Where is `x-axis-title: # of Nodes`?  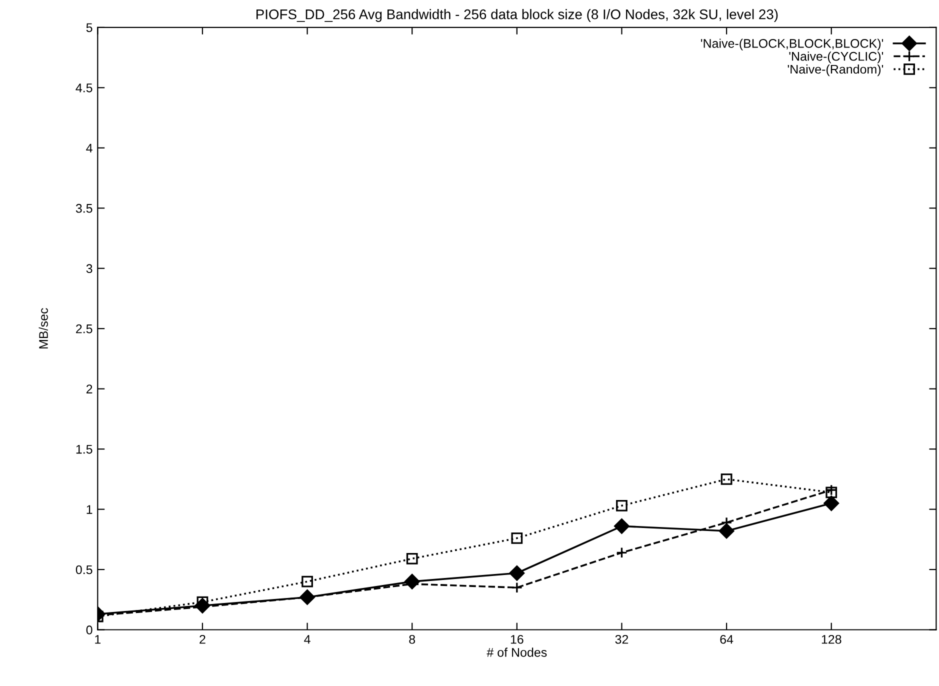 x-axis-title: # of Nodes is located at coordinates (516, 652).